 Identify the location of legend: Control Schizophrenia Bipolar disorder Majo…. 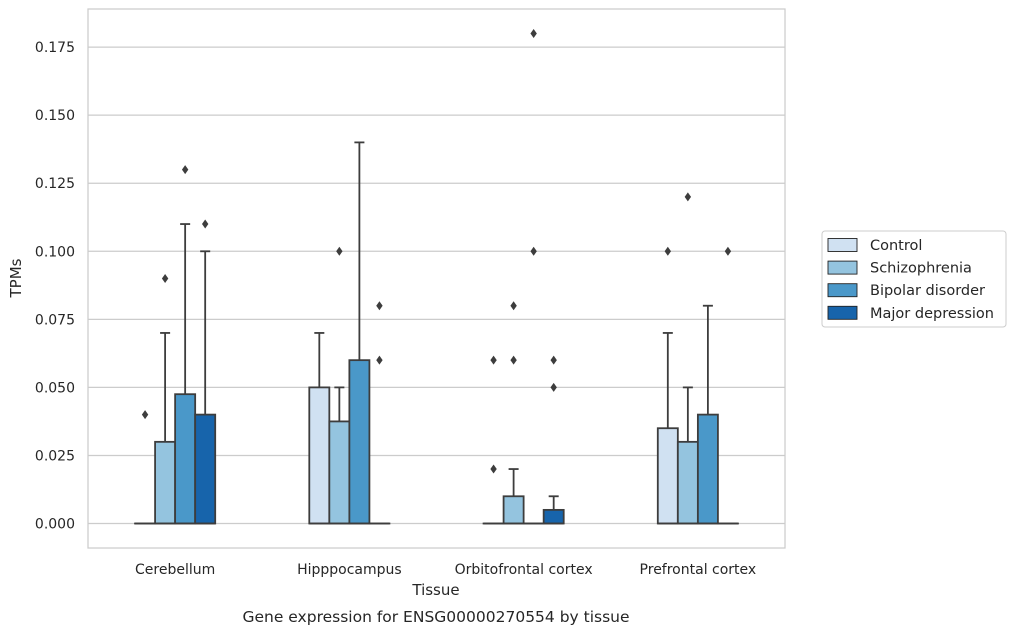
(914, 279).